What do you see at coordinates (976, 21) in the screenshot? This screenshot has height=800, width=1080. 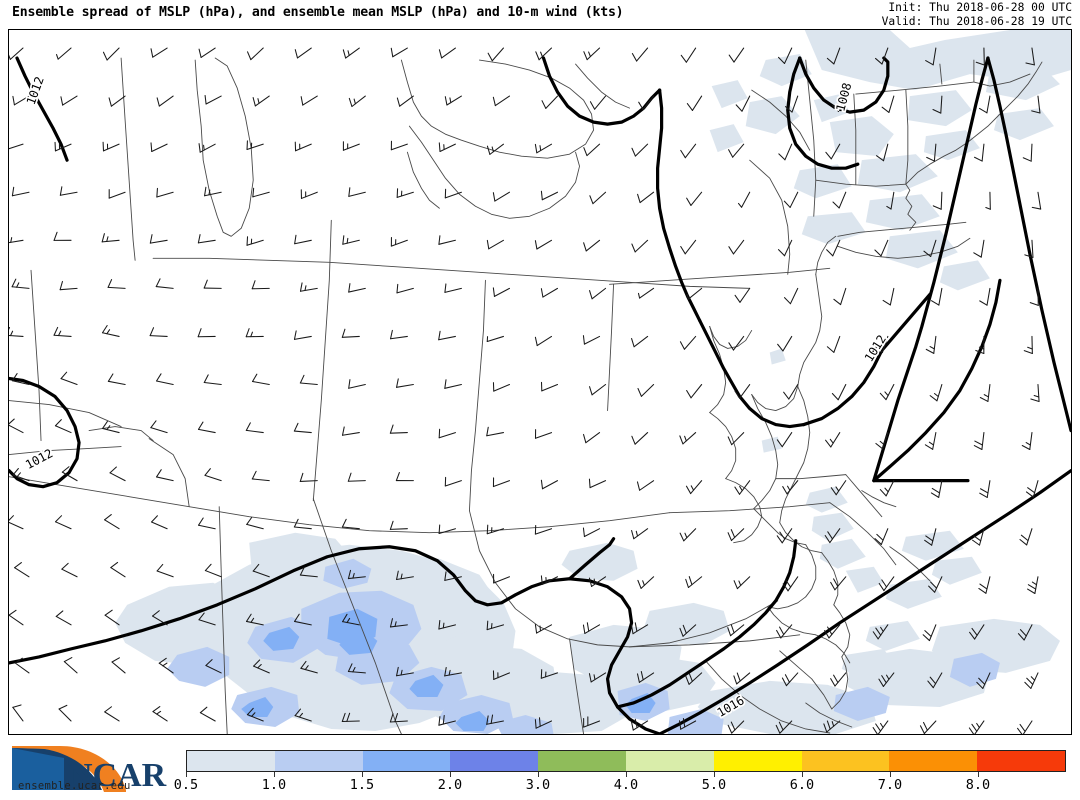 I see `valid-time: Valid: Thu 2018-06-28 19 UTC` at bounding box center [976, 21].